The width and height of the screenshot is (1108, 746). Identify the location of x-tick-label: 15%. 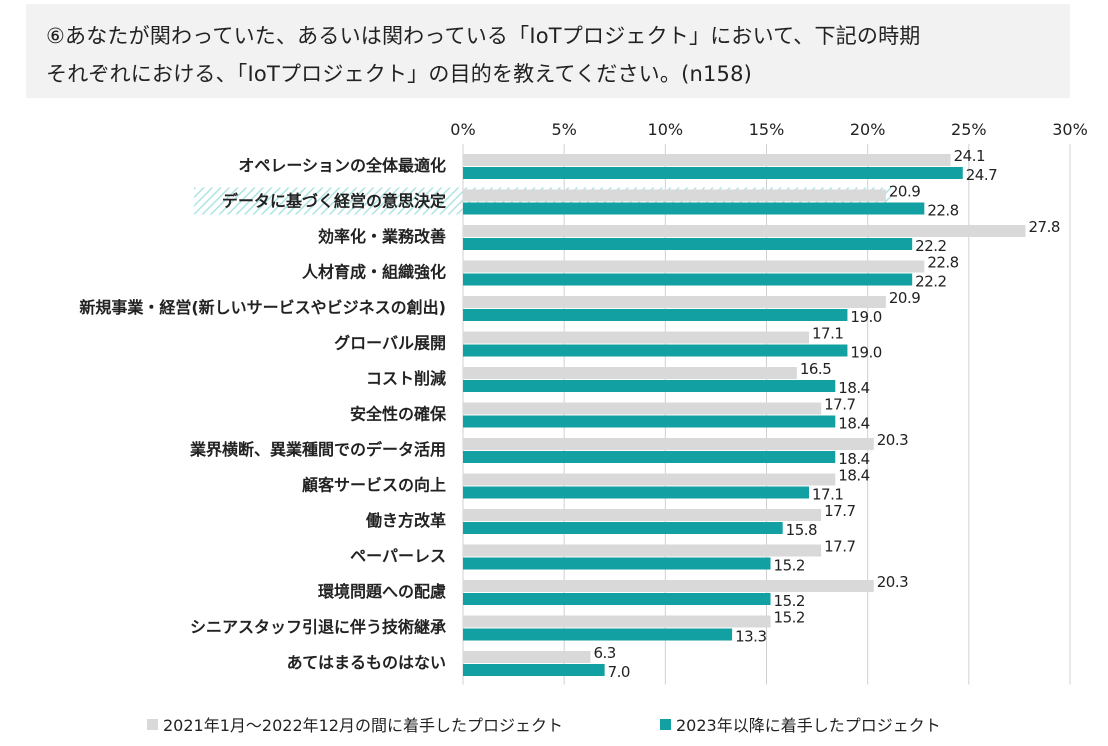
(767, 129).